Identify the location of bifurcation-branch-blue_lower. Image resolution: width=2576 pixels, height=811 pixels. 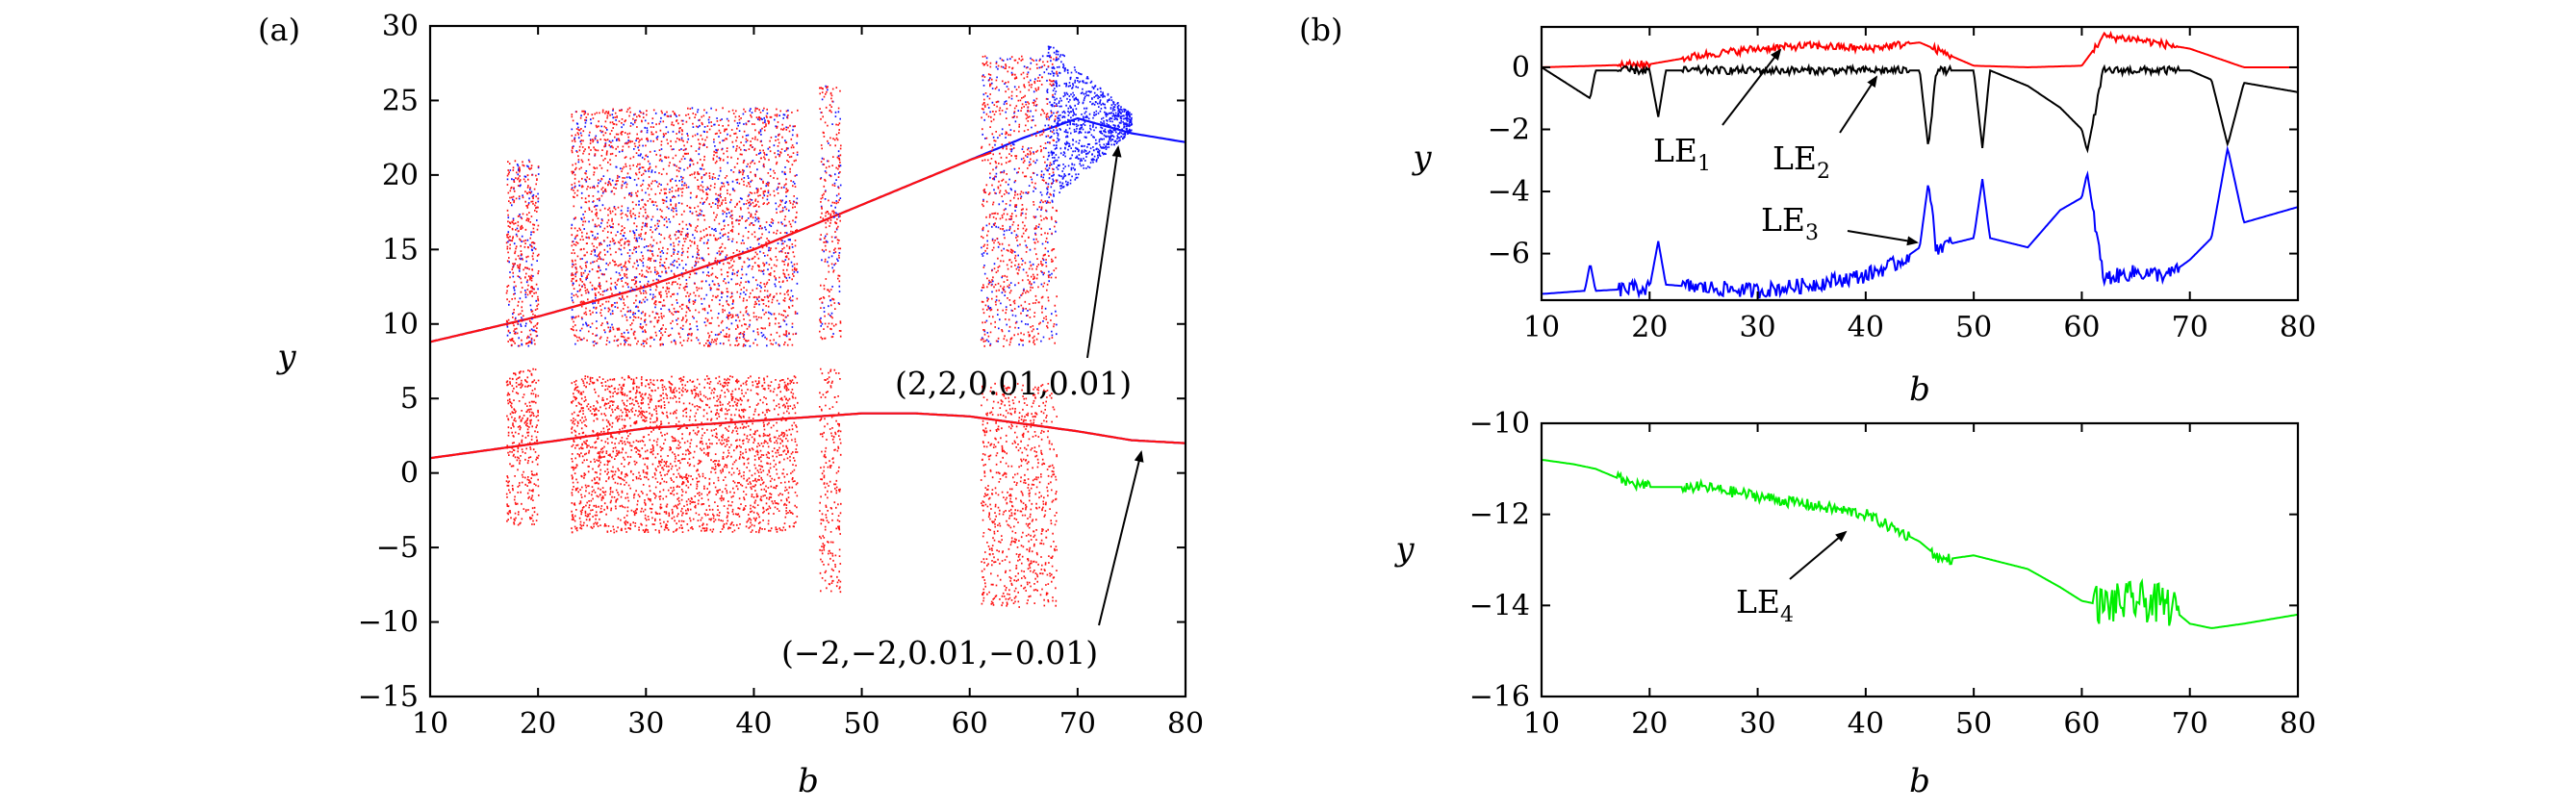
(807, 436).